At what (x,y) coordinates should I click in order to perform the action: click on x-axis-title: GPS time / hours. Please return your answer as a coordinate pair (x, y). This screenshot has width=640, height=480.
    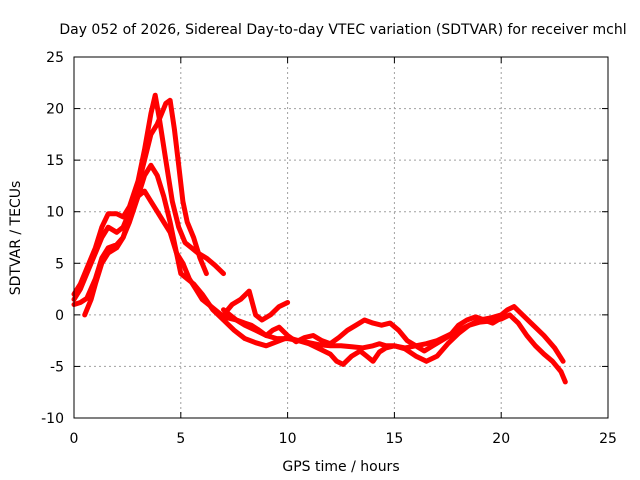
    Looking at the image, I should click on (340, 467).